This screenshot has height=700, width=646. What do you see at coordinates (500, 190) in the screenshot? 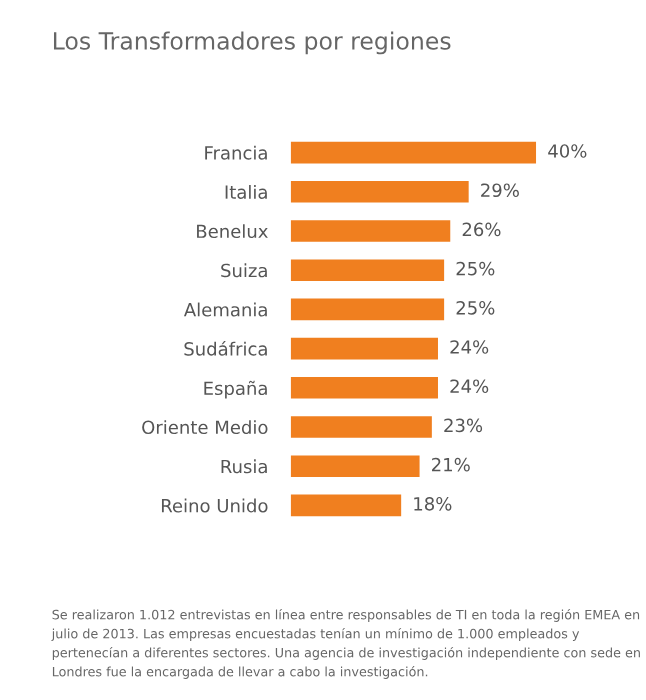
I see `data-label: 29%` at bounding box center [500, 190].